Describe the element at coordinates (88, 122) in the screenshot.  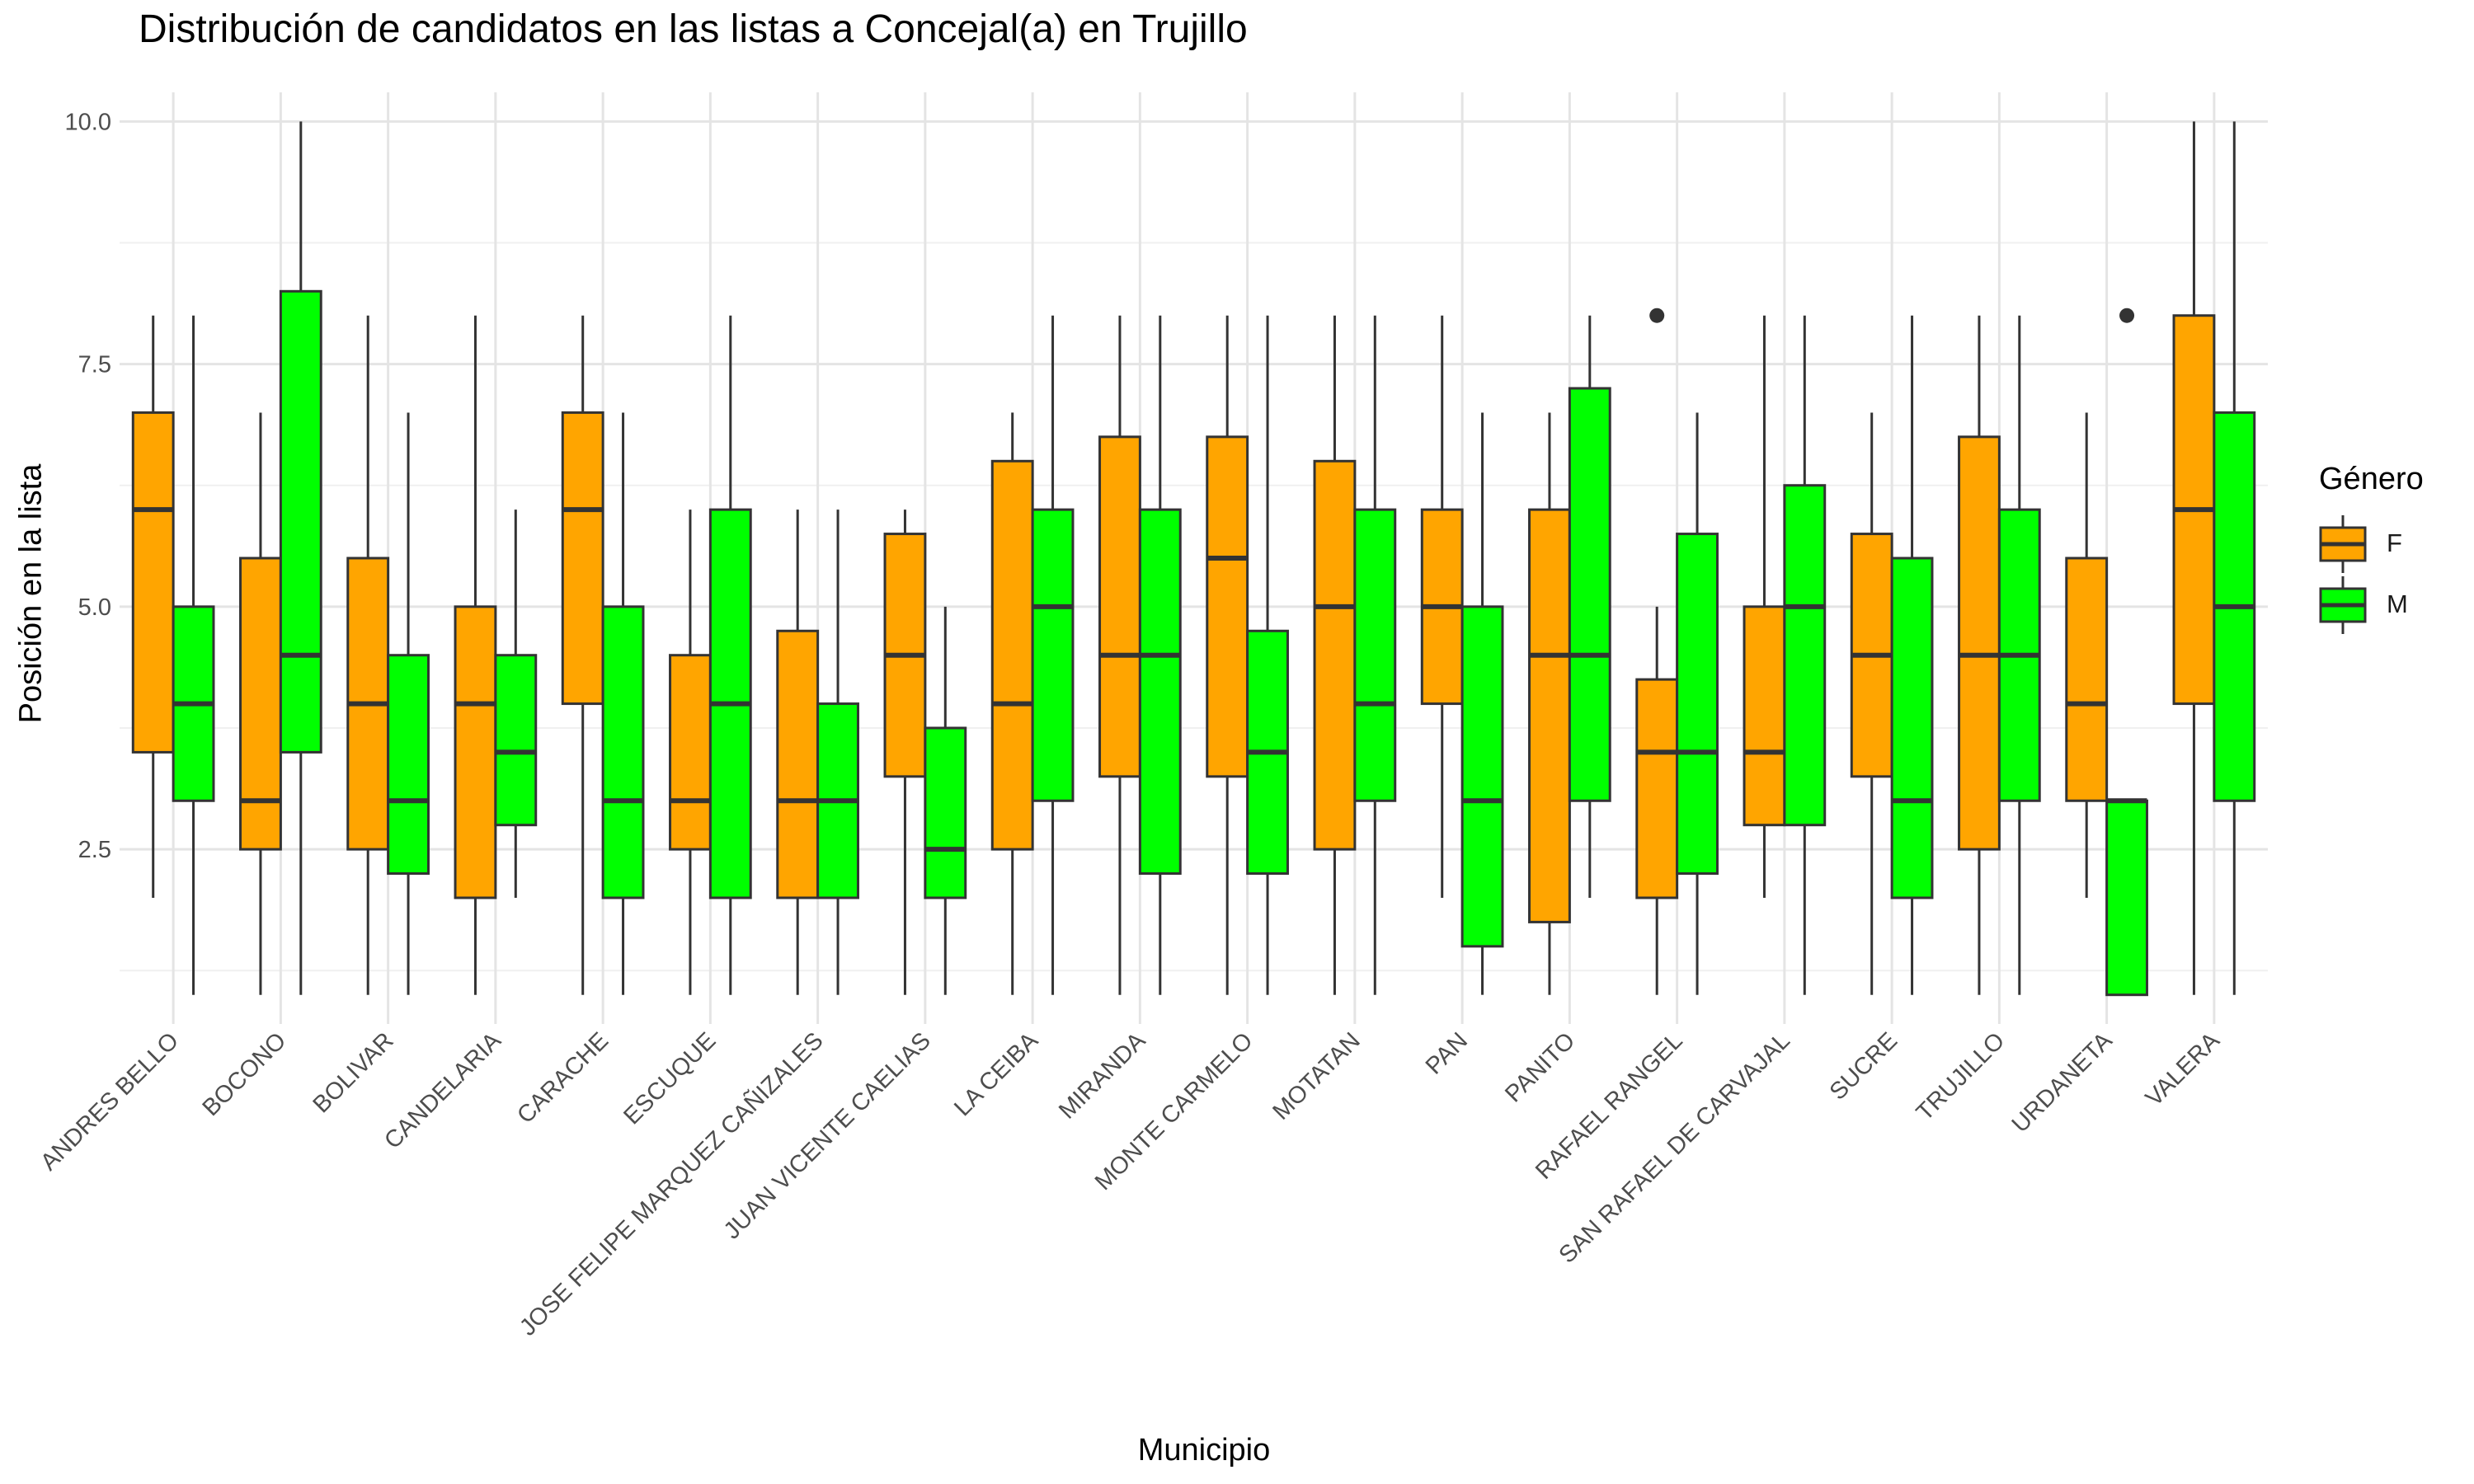
I see `y-tick-label: 10.0` at that location.